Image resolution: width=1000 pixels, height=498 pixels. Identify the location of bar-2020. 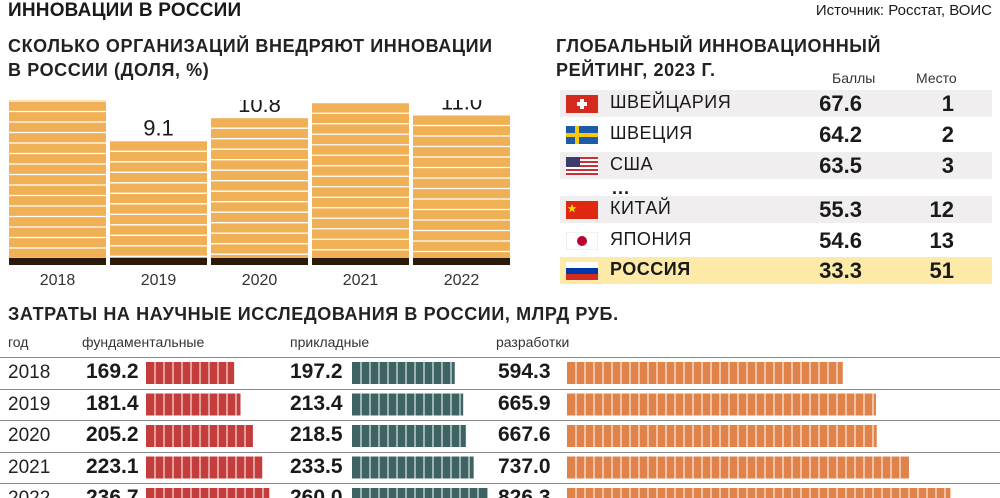
(259, 191).